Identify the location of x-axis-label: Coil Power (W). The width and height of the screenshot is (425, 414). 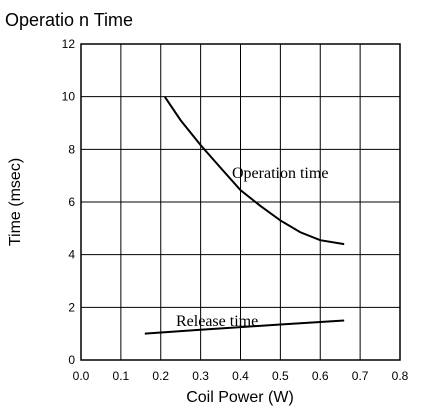
(240, 397).